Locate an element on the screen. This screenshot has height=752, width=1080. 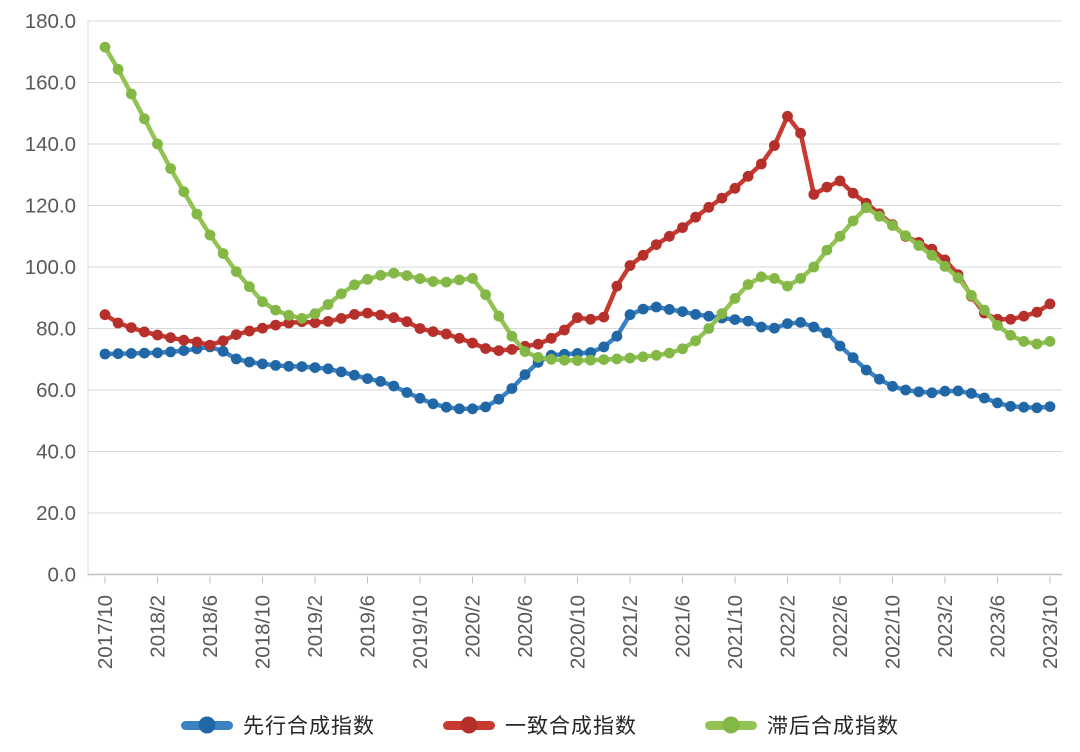
x-axis-tick-label: 2023/6 is located at coordinates (998, 626).